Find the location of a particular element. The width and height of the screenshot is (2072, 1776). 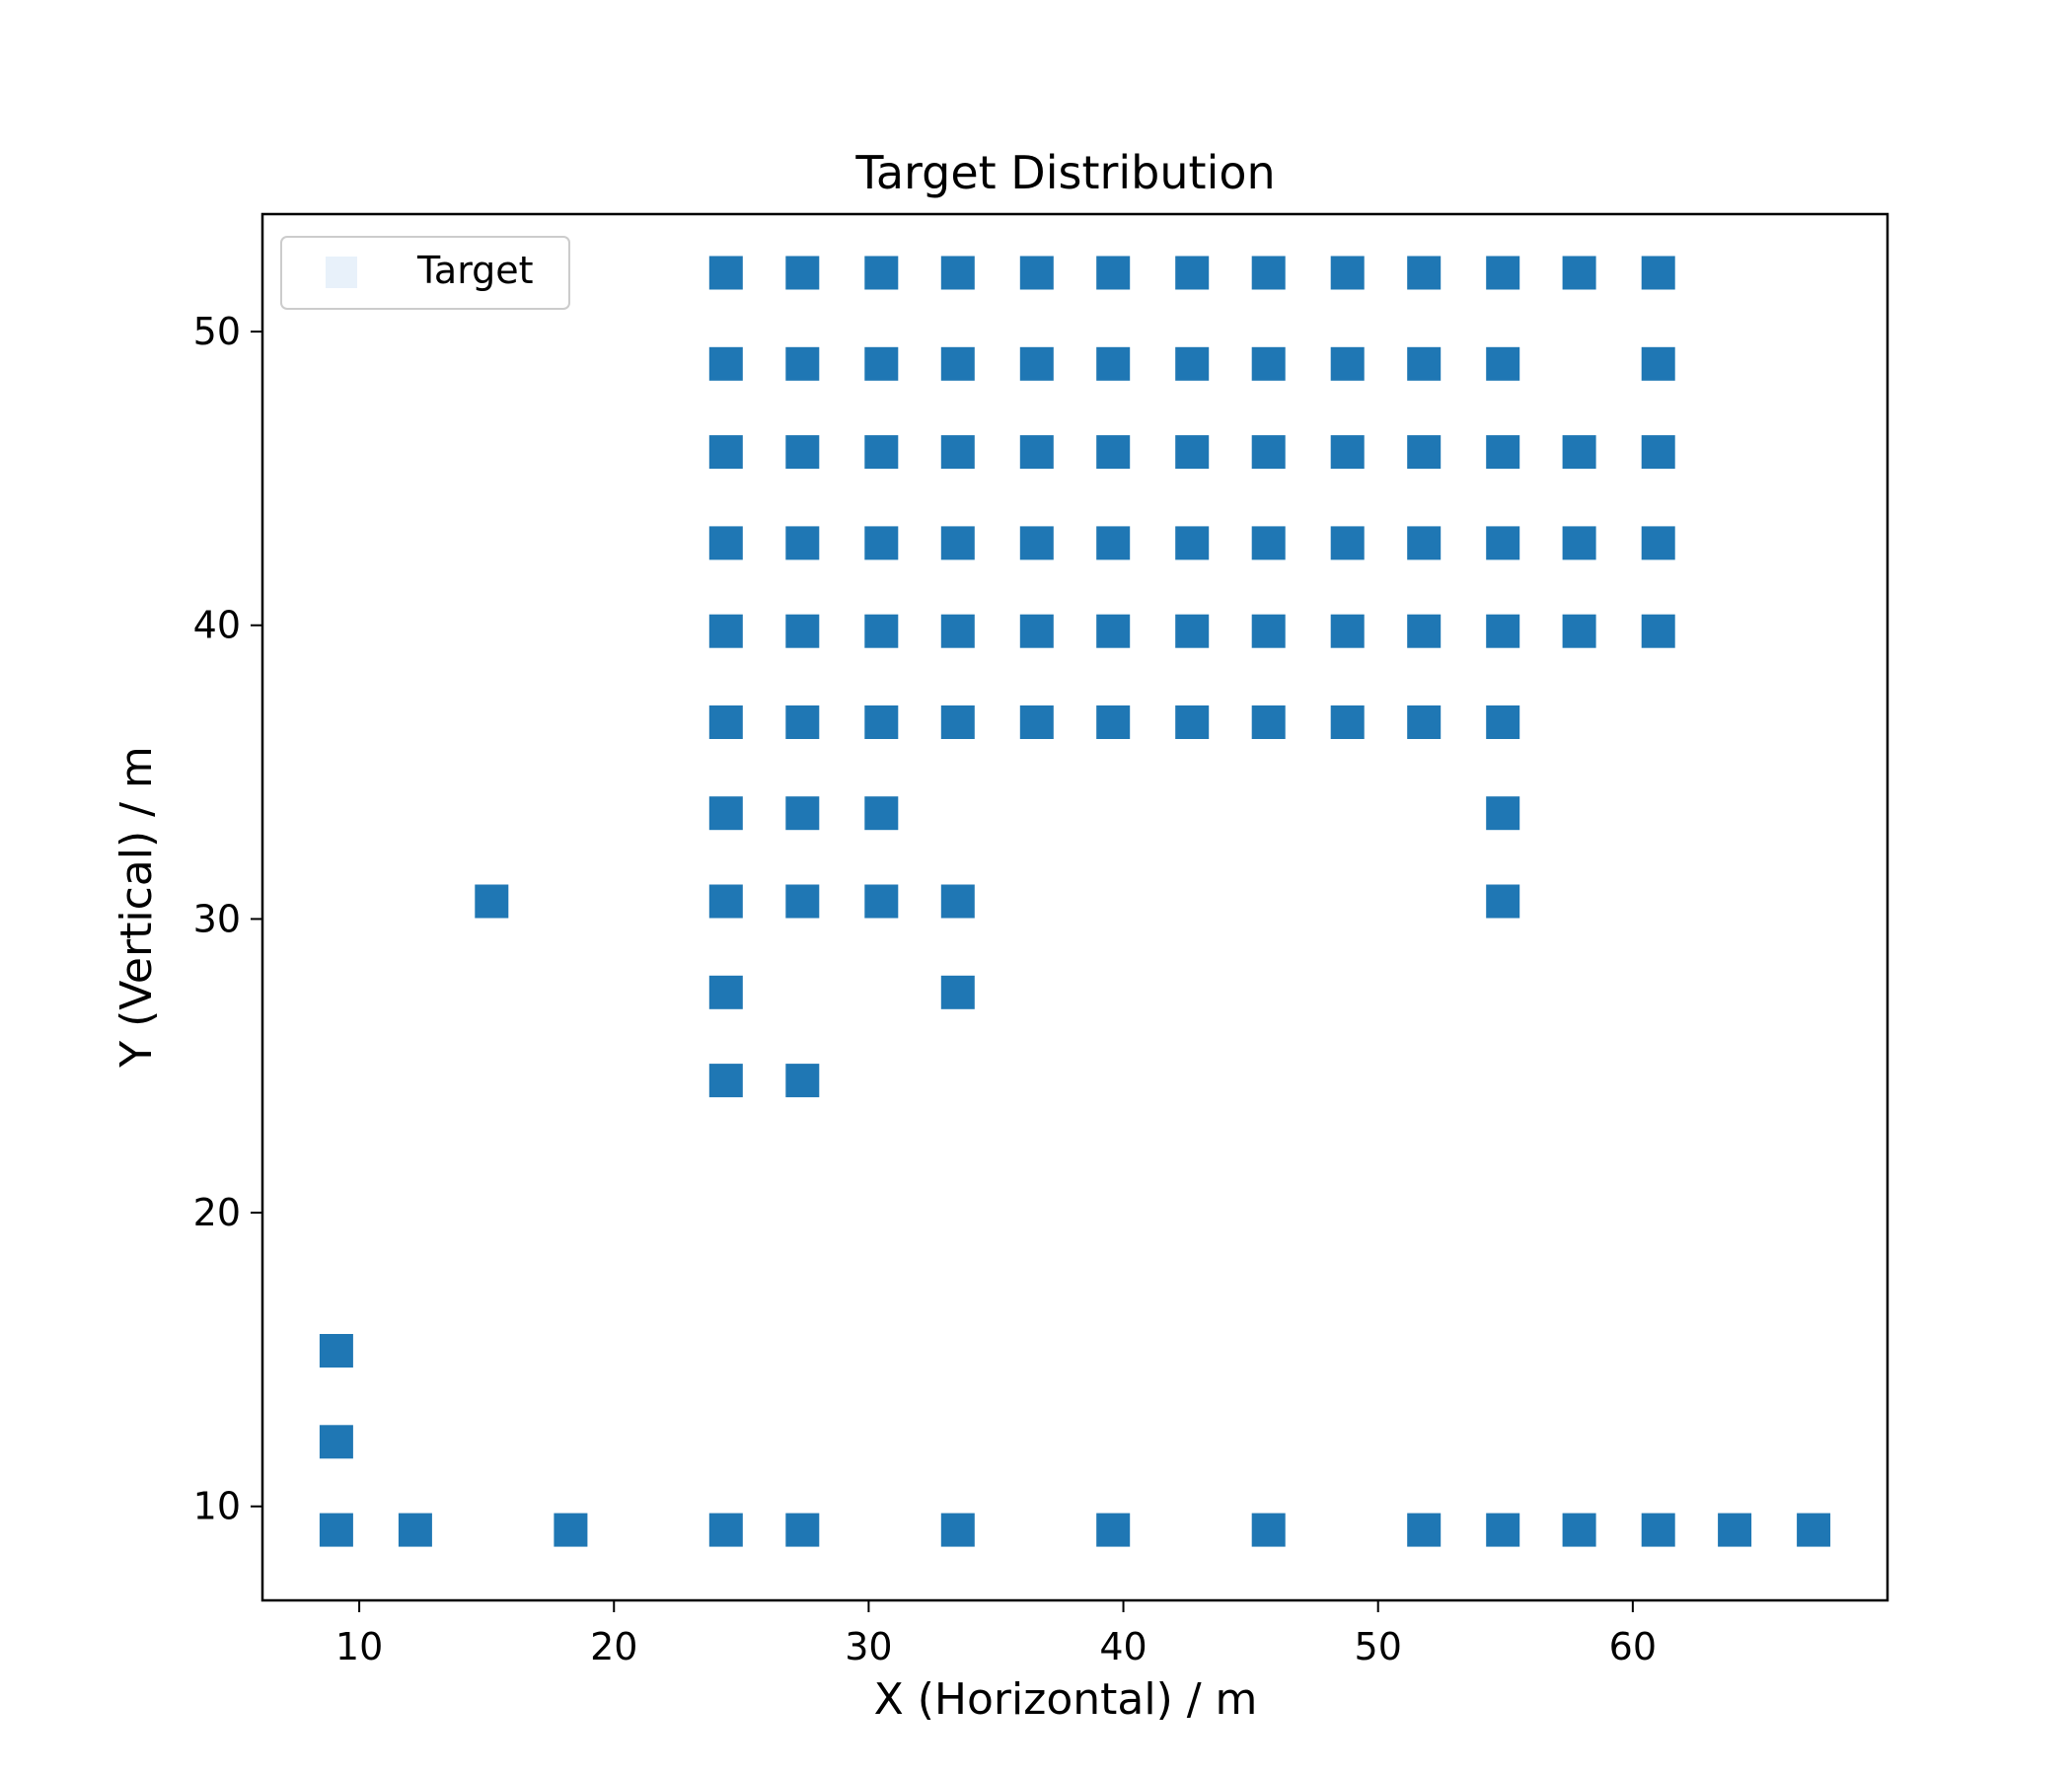

y-axis-label: Y (Vertical) / m is located at coordinates (137, 907).